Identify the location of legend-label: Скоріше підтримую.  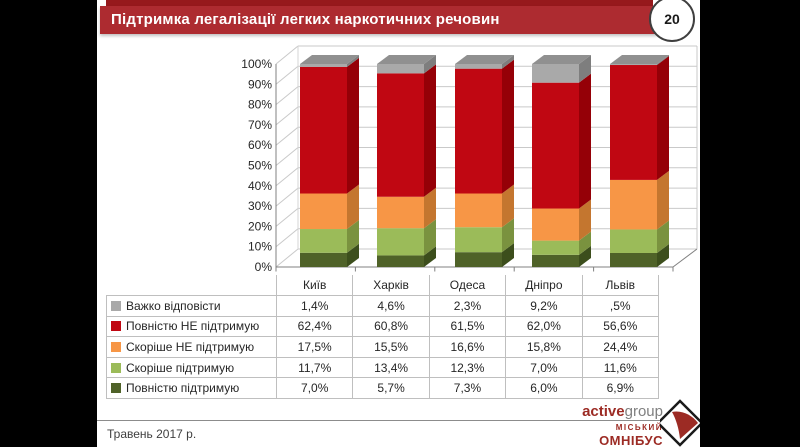
(180, 367).